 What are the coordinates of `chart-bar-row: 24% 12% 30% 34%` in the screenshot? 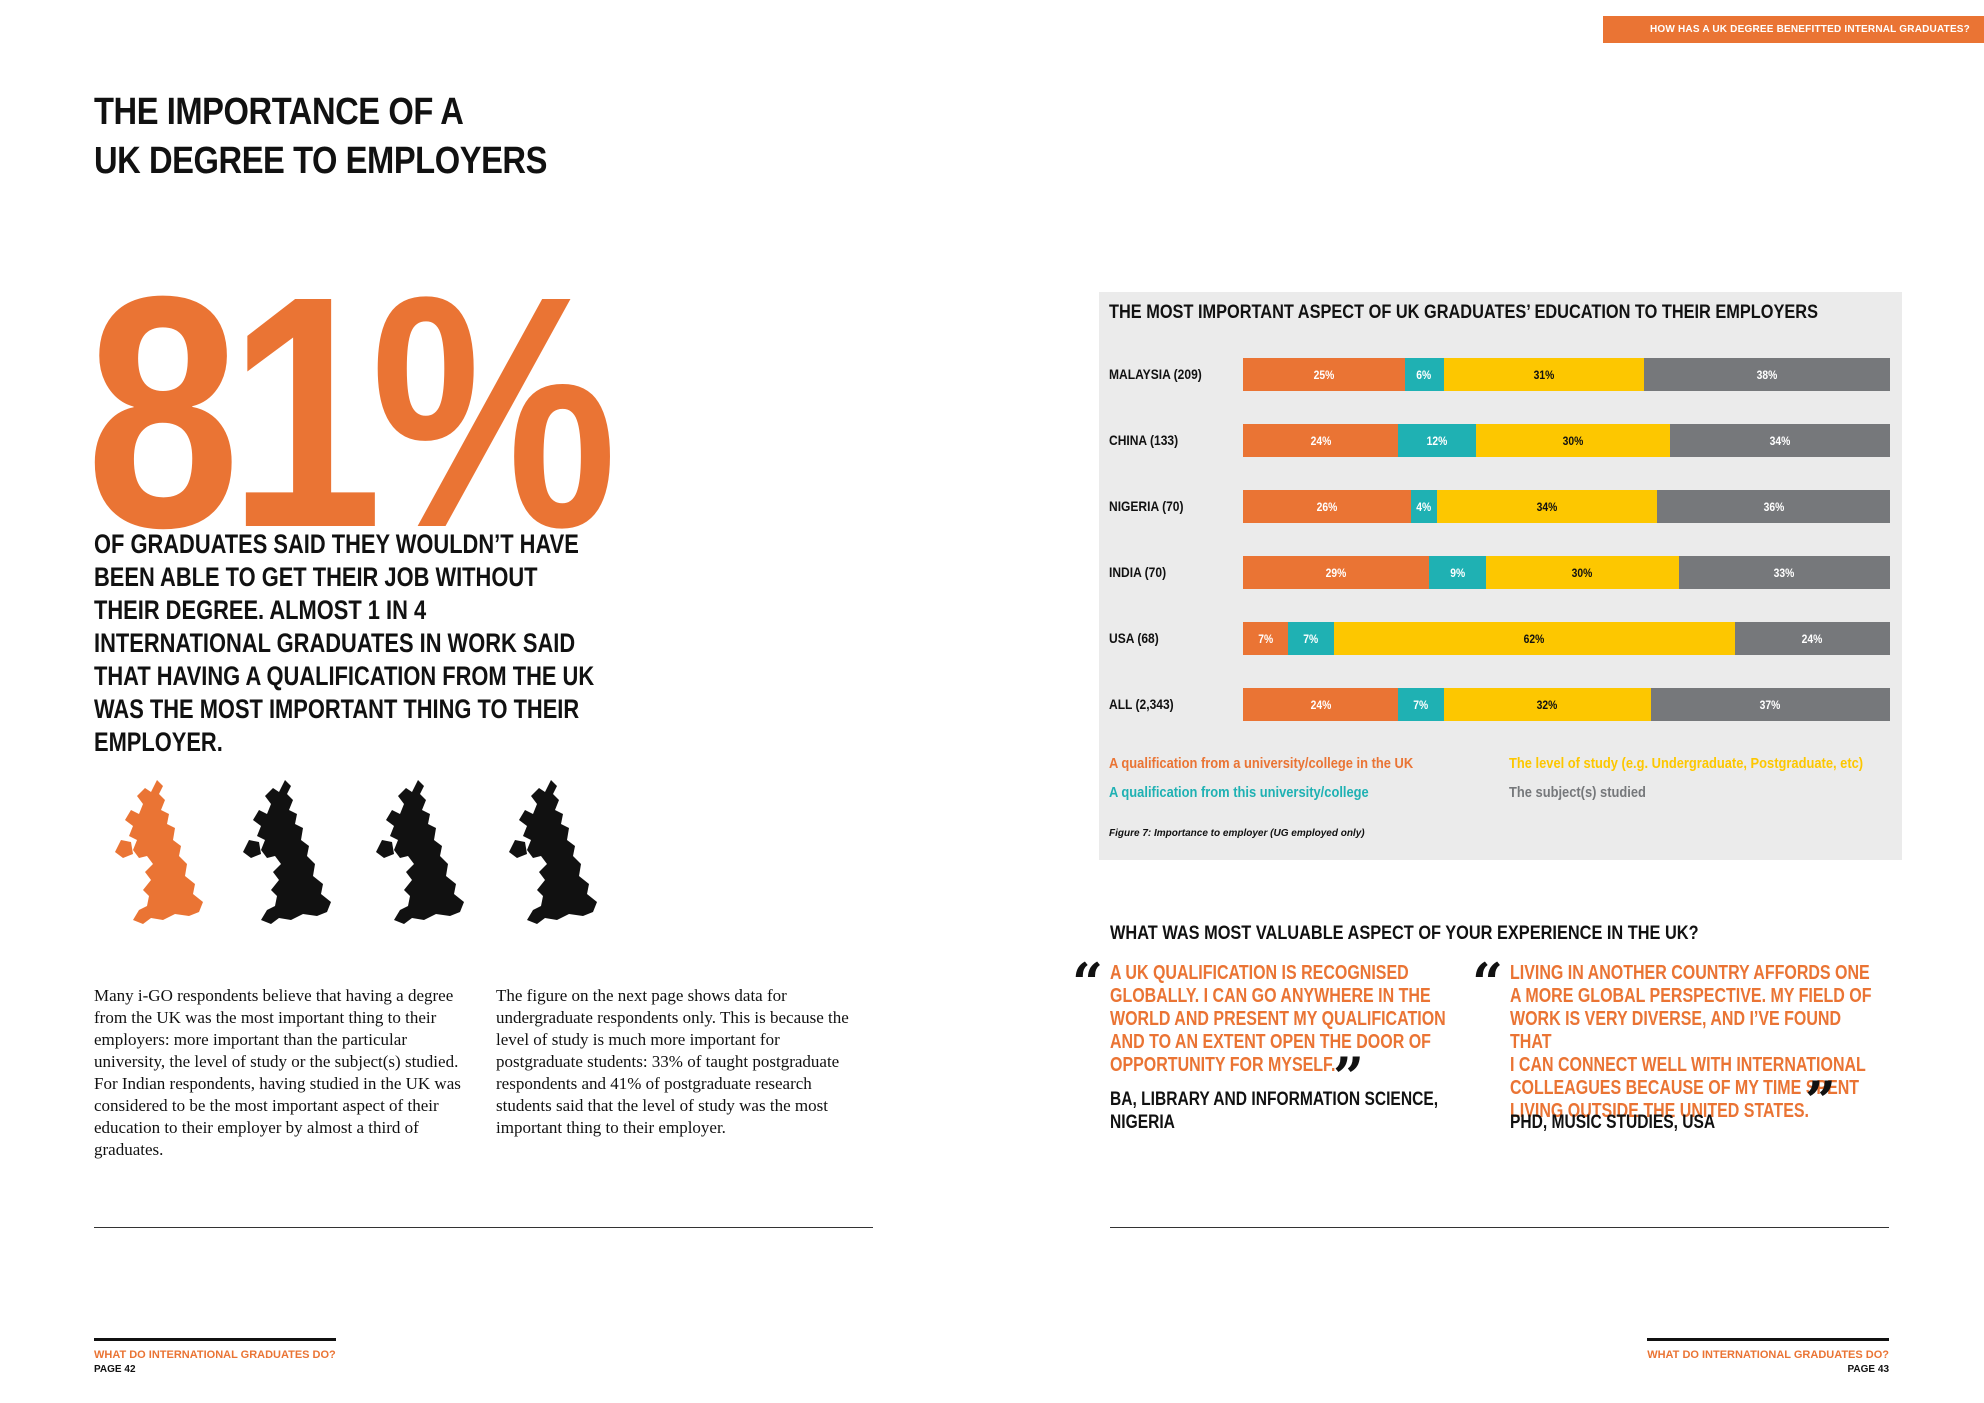 It's located at (1566, 440).